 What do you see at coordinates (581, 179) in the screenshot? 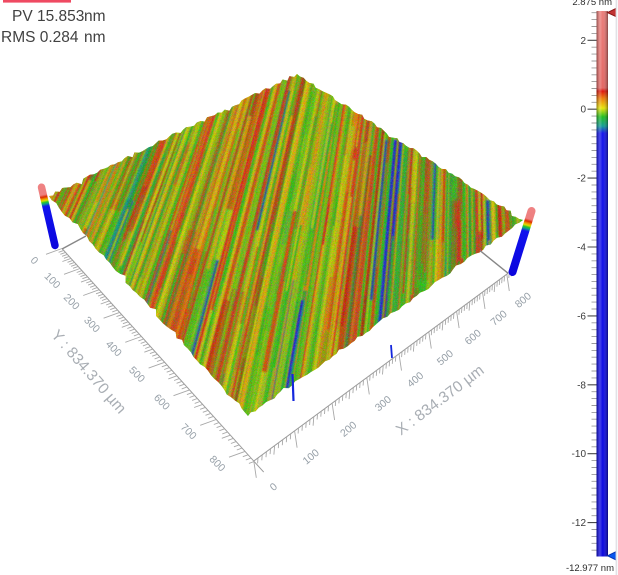
I see `svg-text: -2` at bounding box center [581, 179].